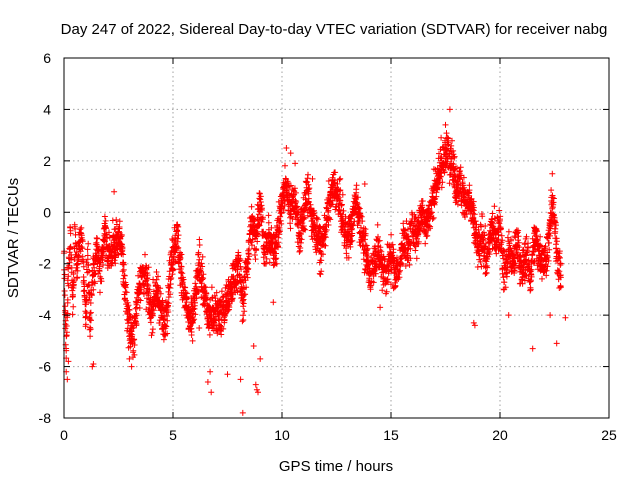 The height and width of the screenshot is (480, 640). Describe the element at coordinates (282, 435) in the screenshot. I see `x-tick-label: 10` at that location.